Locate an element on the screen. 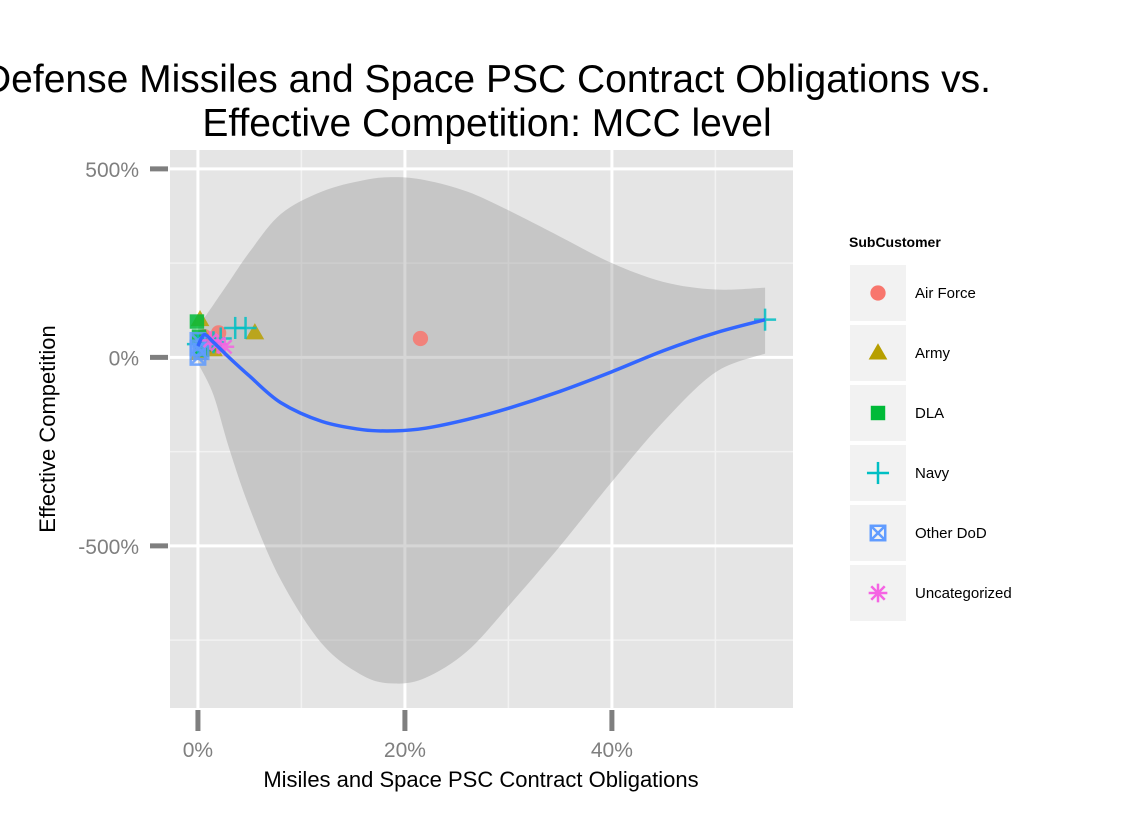 Image resolution: width=1125 pixels, height=825 pixels. legend-key-navy is located at coordinates (878, 473).